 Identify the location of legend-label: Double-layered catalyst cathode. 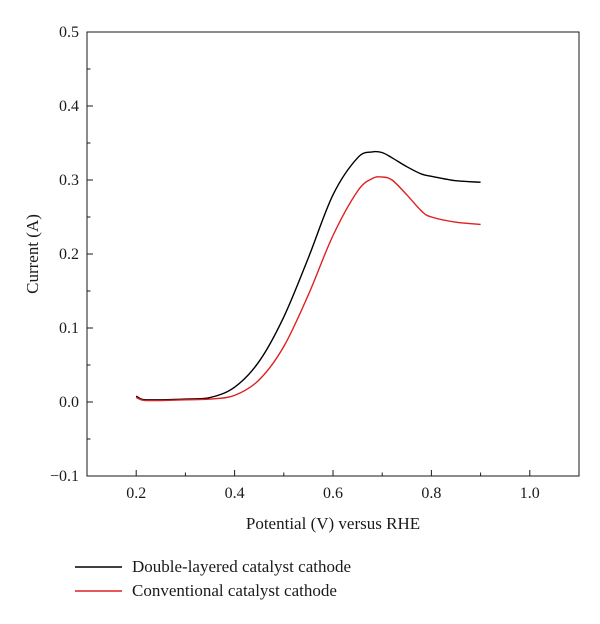
(241, 566).